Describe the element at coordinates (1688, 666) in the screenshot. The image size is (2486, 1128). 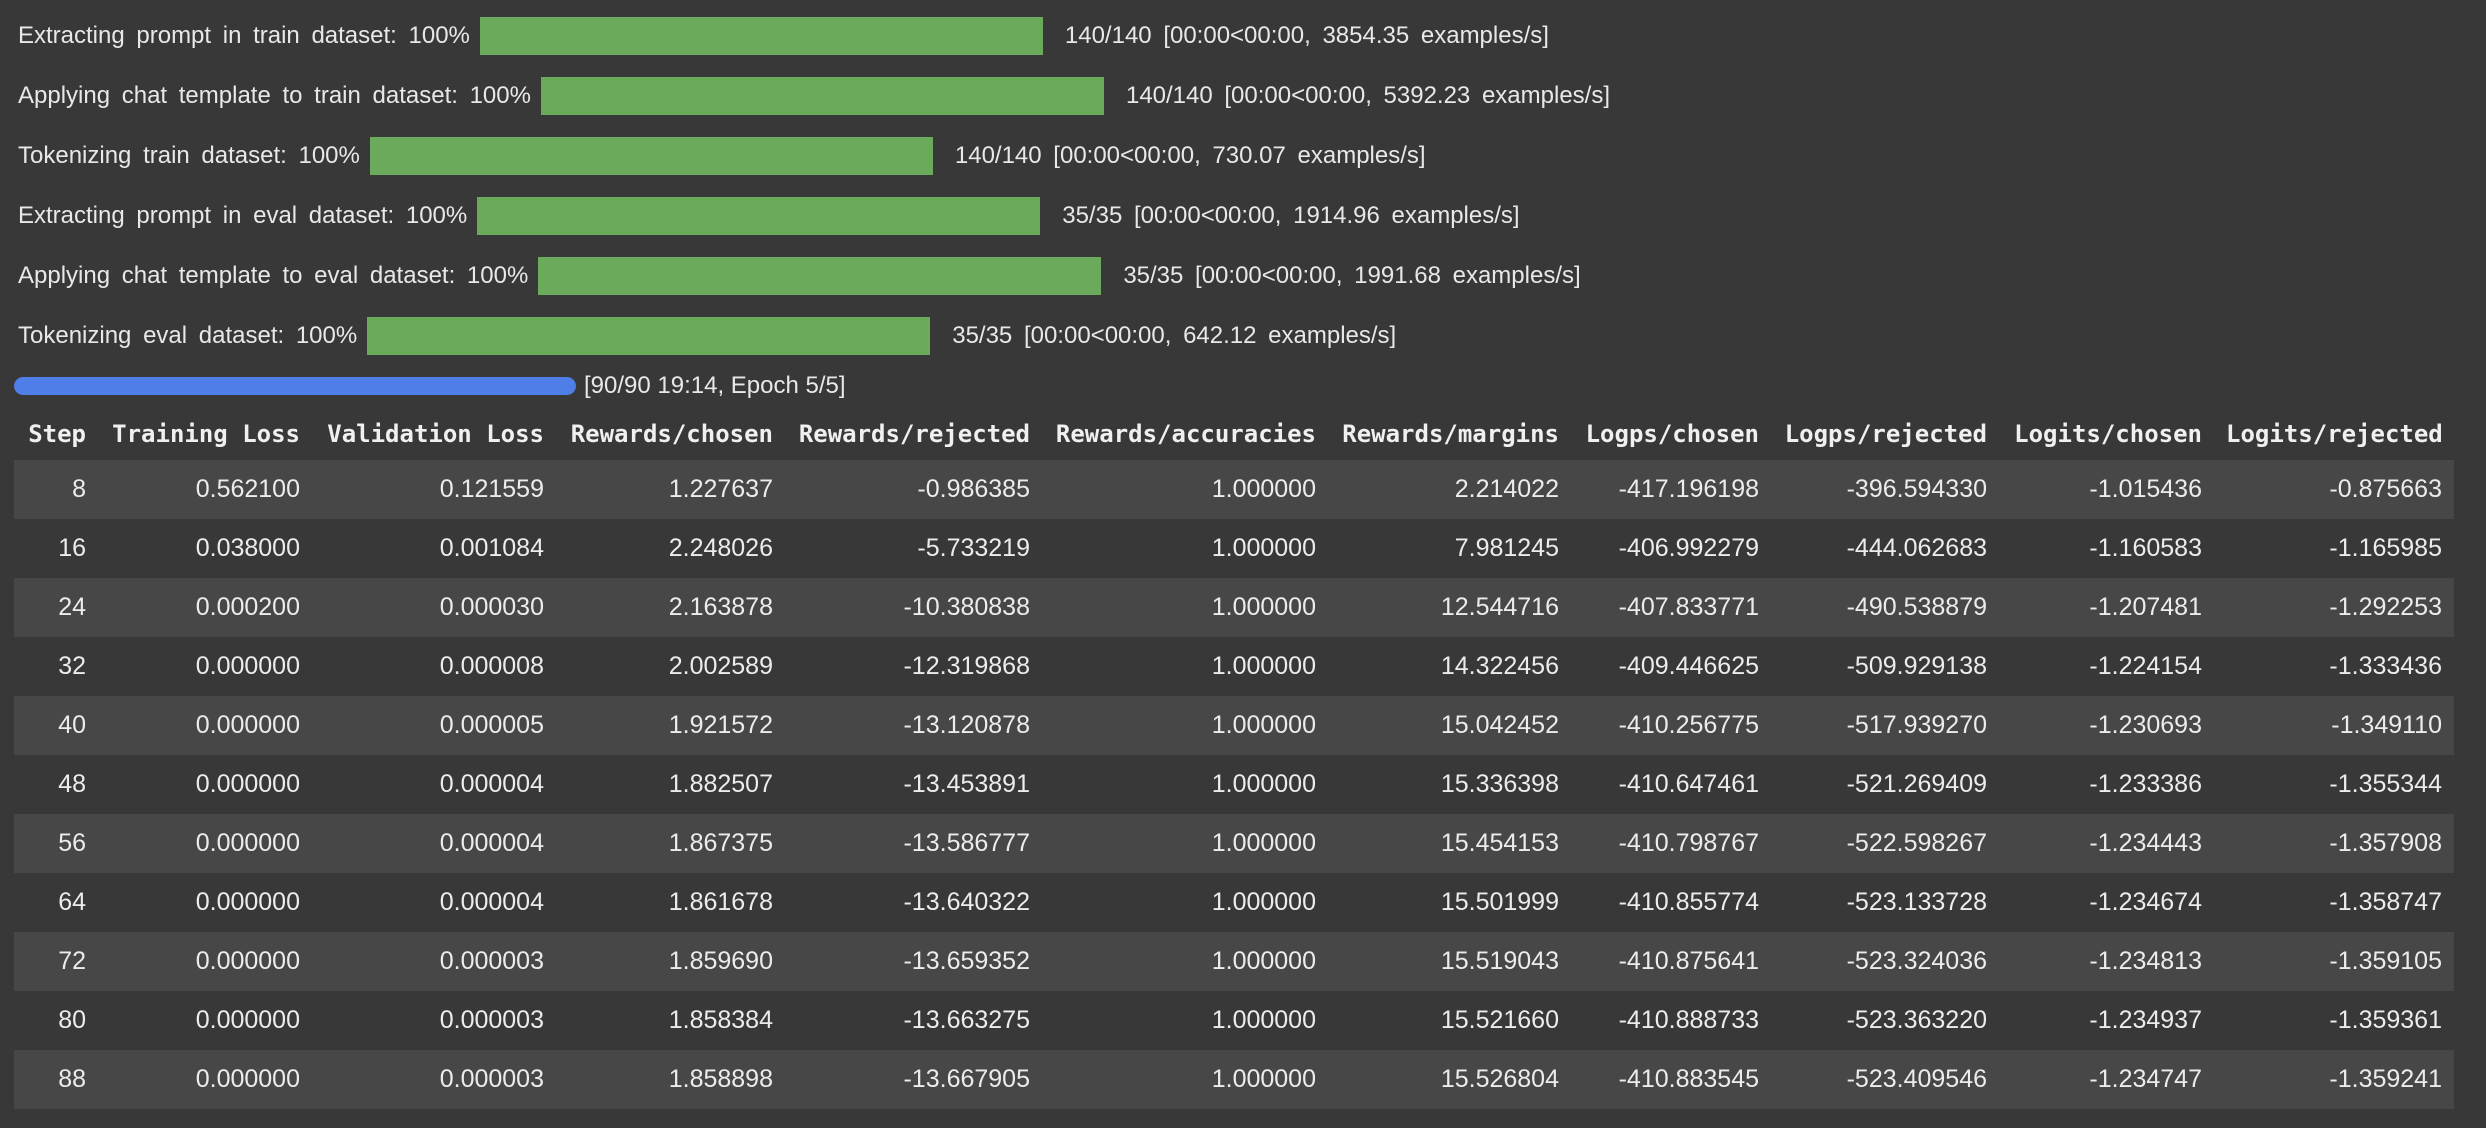
I see `table-cell: -409.446625` at that location.